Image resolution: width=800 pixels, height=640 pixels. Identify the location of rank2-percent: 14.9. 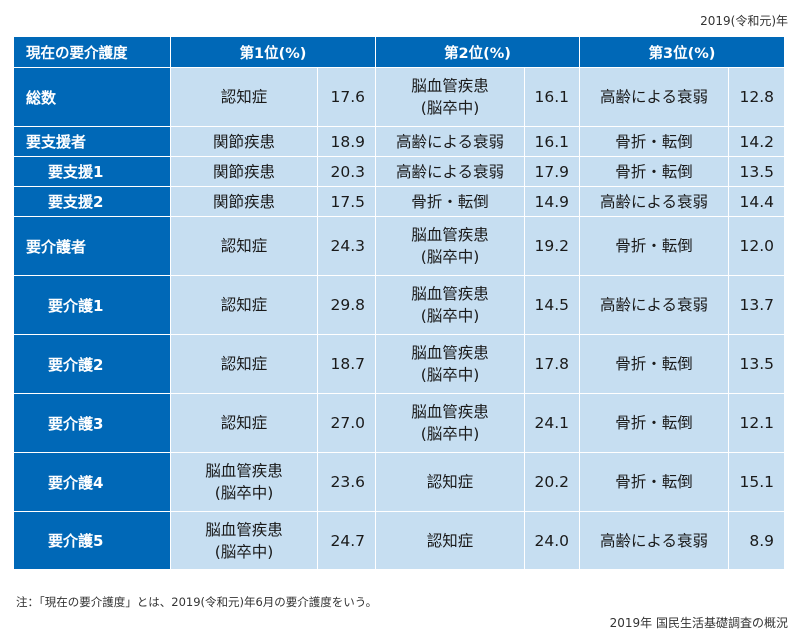
(552, 202).